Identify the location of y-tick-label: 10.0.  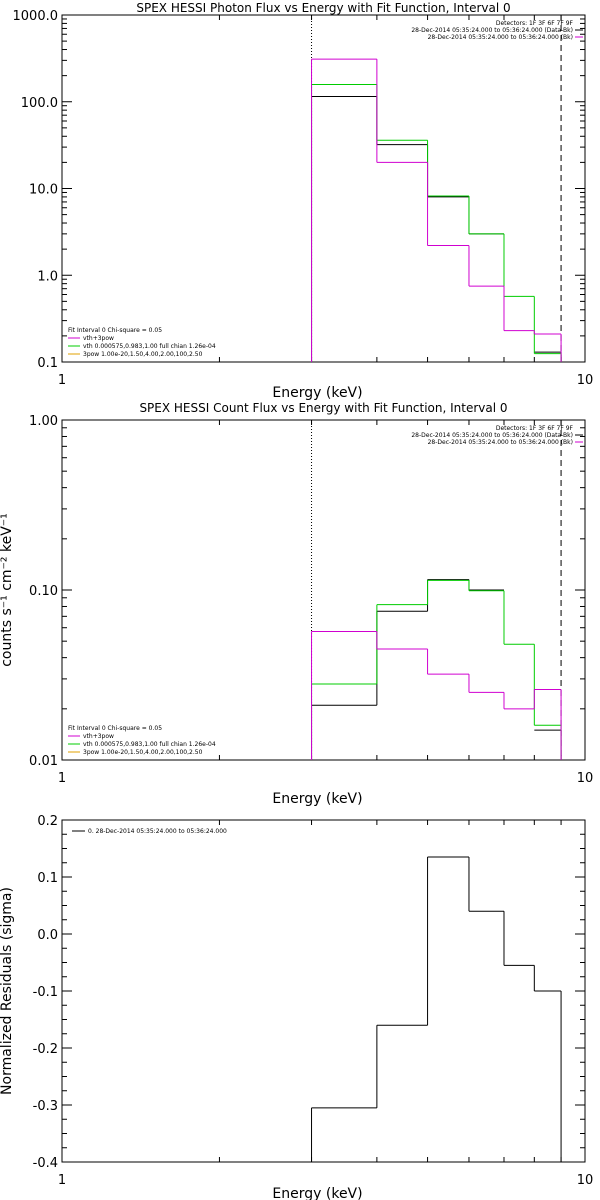
(43, 190).